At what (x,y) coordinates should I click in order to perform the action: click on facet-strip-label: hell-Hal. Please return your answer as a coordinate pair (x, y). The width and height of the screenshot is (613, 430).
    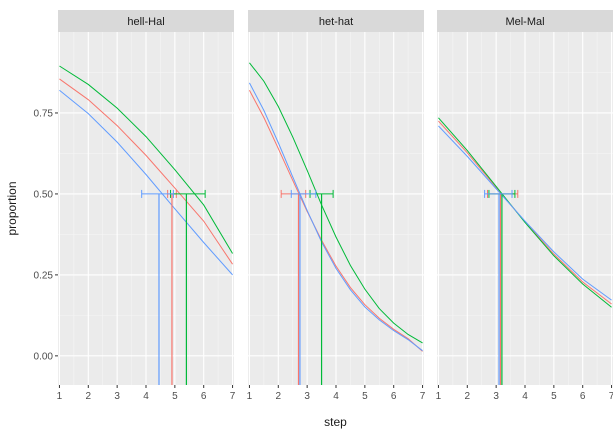
    Looking at the image, I should click on (145, 22).